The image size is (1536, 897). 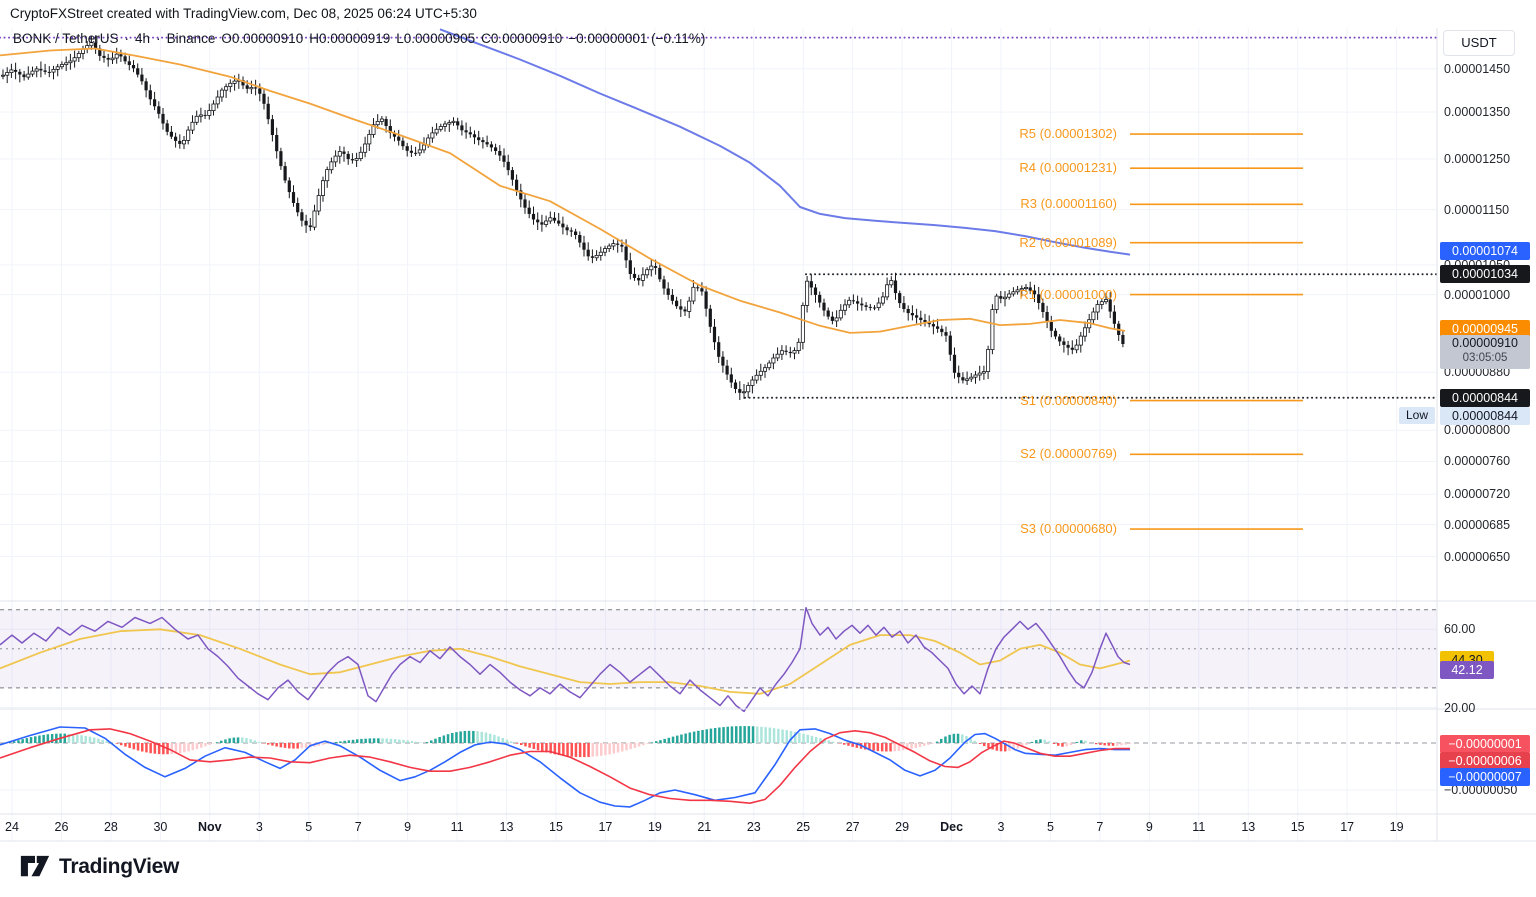 I want to click on legend-item: 4h, so click(x=143, y=38).